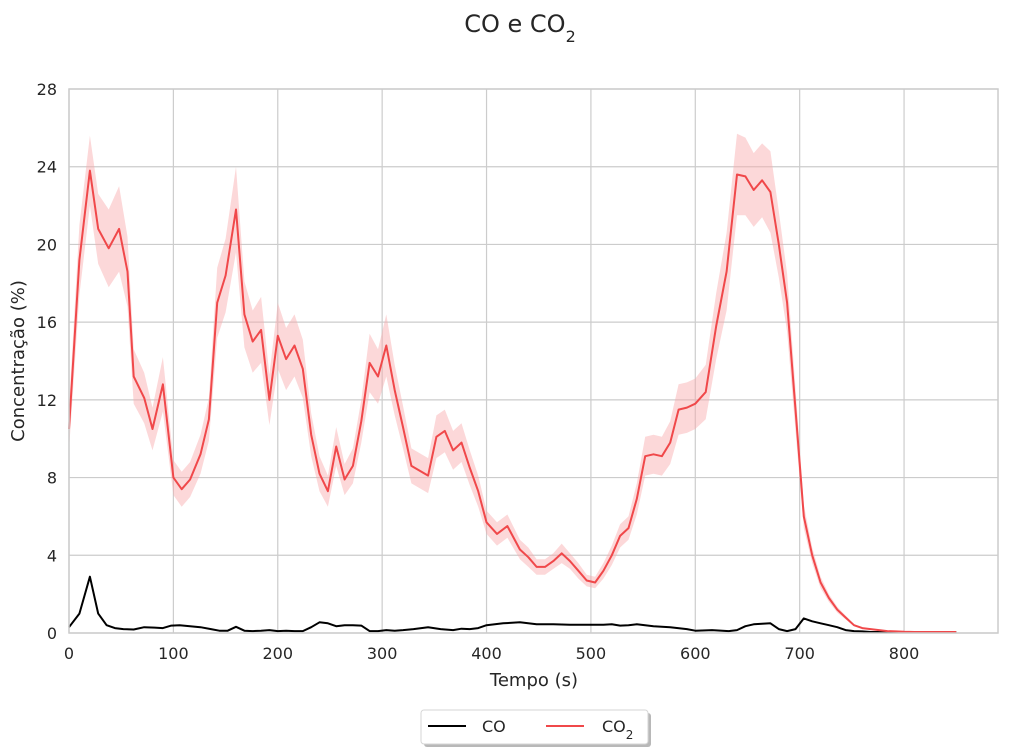 The width and height of the screenshot is (1009, 755). What do you see at coordinates (47, 322) in the screenshot?
I see `y-tick-label: 16` at bounding box center [47, 322].